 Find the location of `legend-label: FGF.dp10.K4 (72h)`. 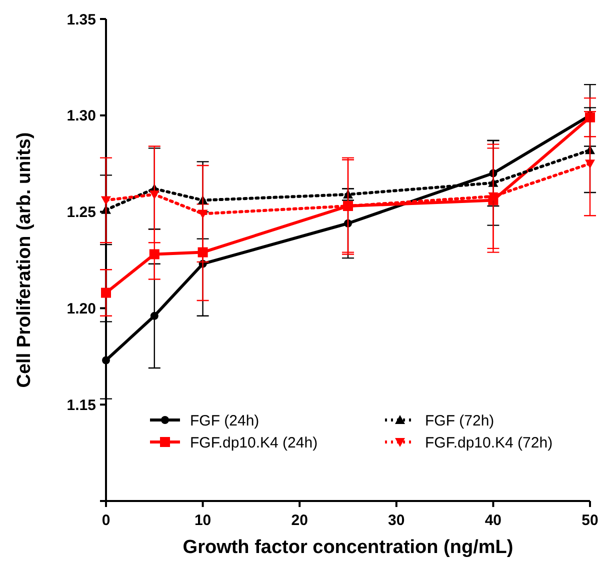

legend-label: FGF.dp10.K4 (72h) is located at coordinates (489, 443).